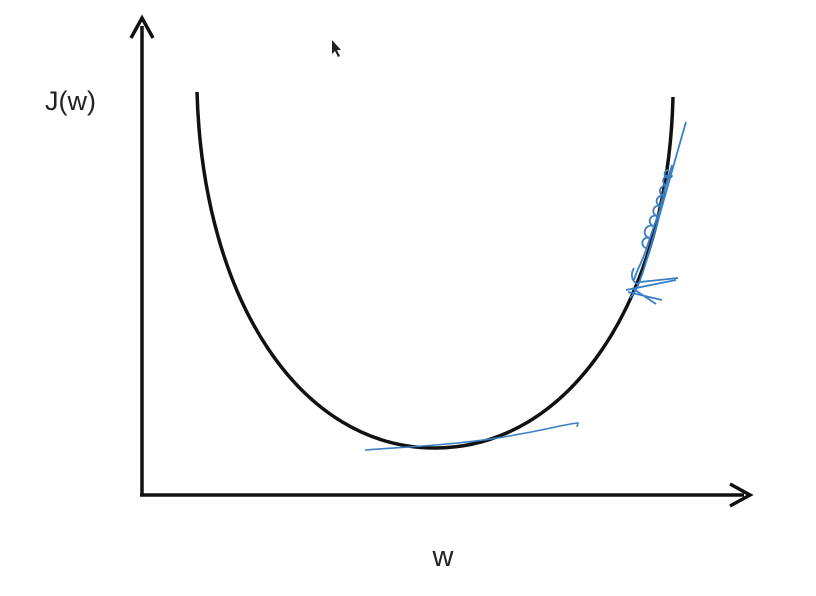 This screenshot has height=596, width=816. I want to click on y-axis-label: J(w), so click(70, 101).